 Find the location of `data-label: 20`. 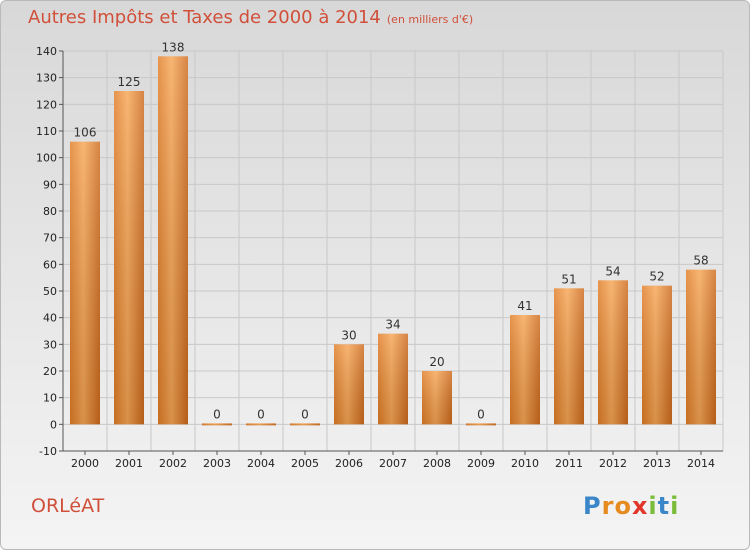

data-label: 20 is located at coordinates (436, 362).